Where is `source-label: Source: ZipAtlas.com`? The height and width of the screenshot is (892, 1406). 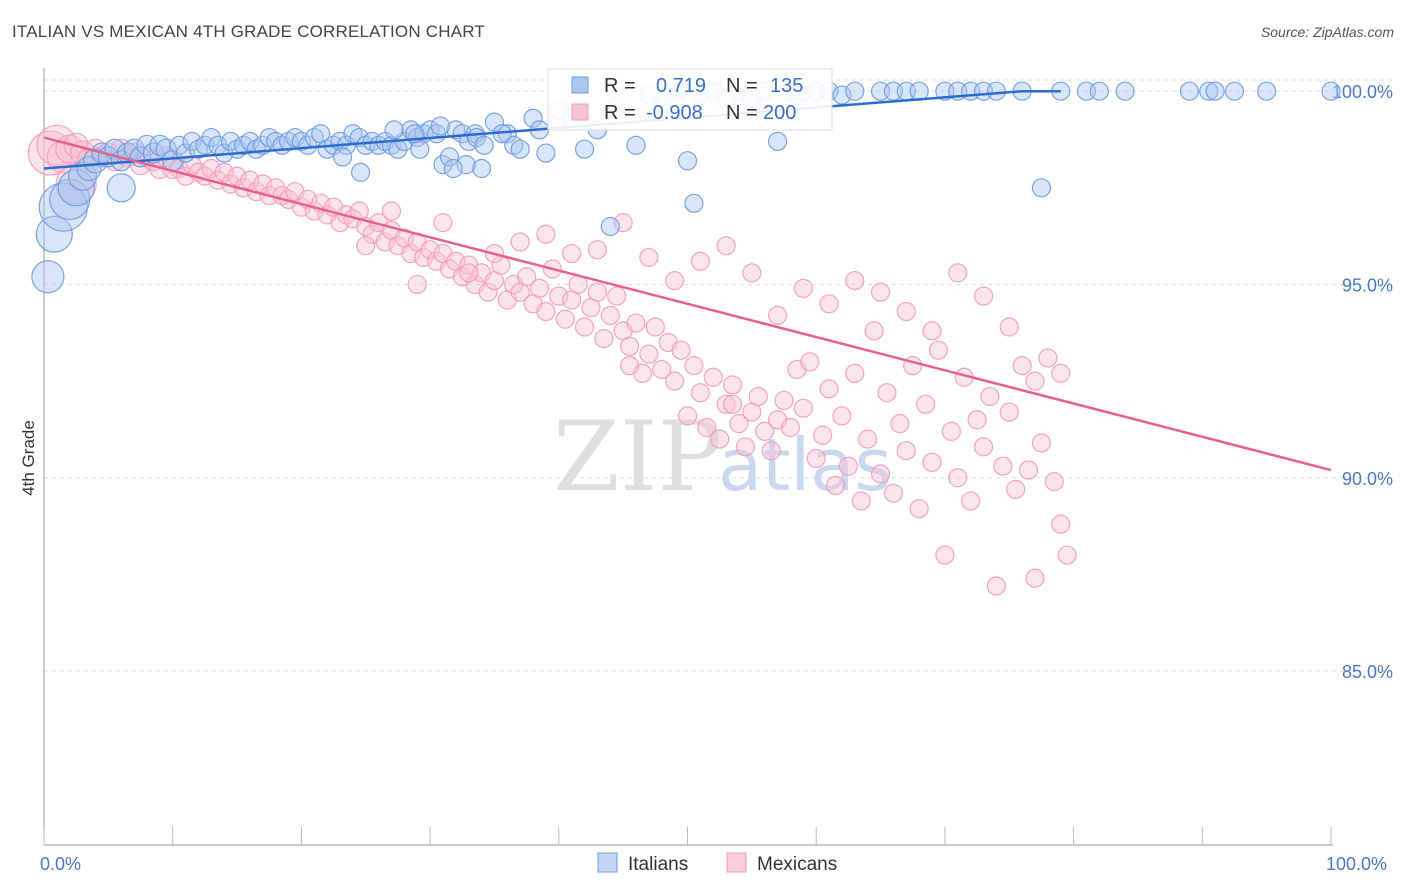 source-label: Source: ZipAtlas.com is located at coordinates (1327, 32).